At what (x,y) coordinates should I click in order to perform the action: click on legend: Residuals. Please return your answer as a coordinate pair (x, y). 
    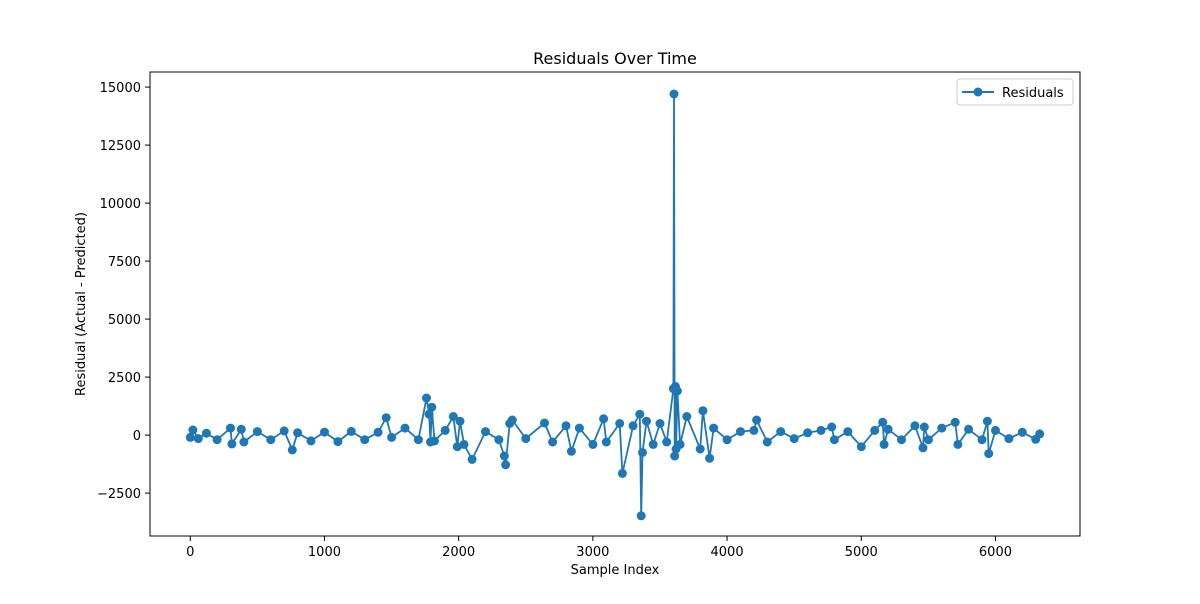
    Looking at the image, I should click on (1015, 92).